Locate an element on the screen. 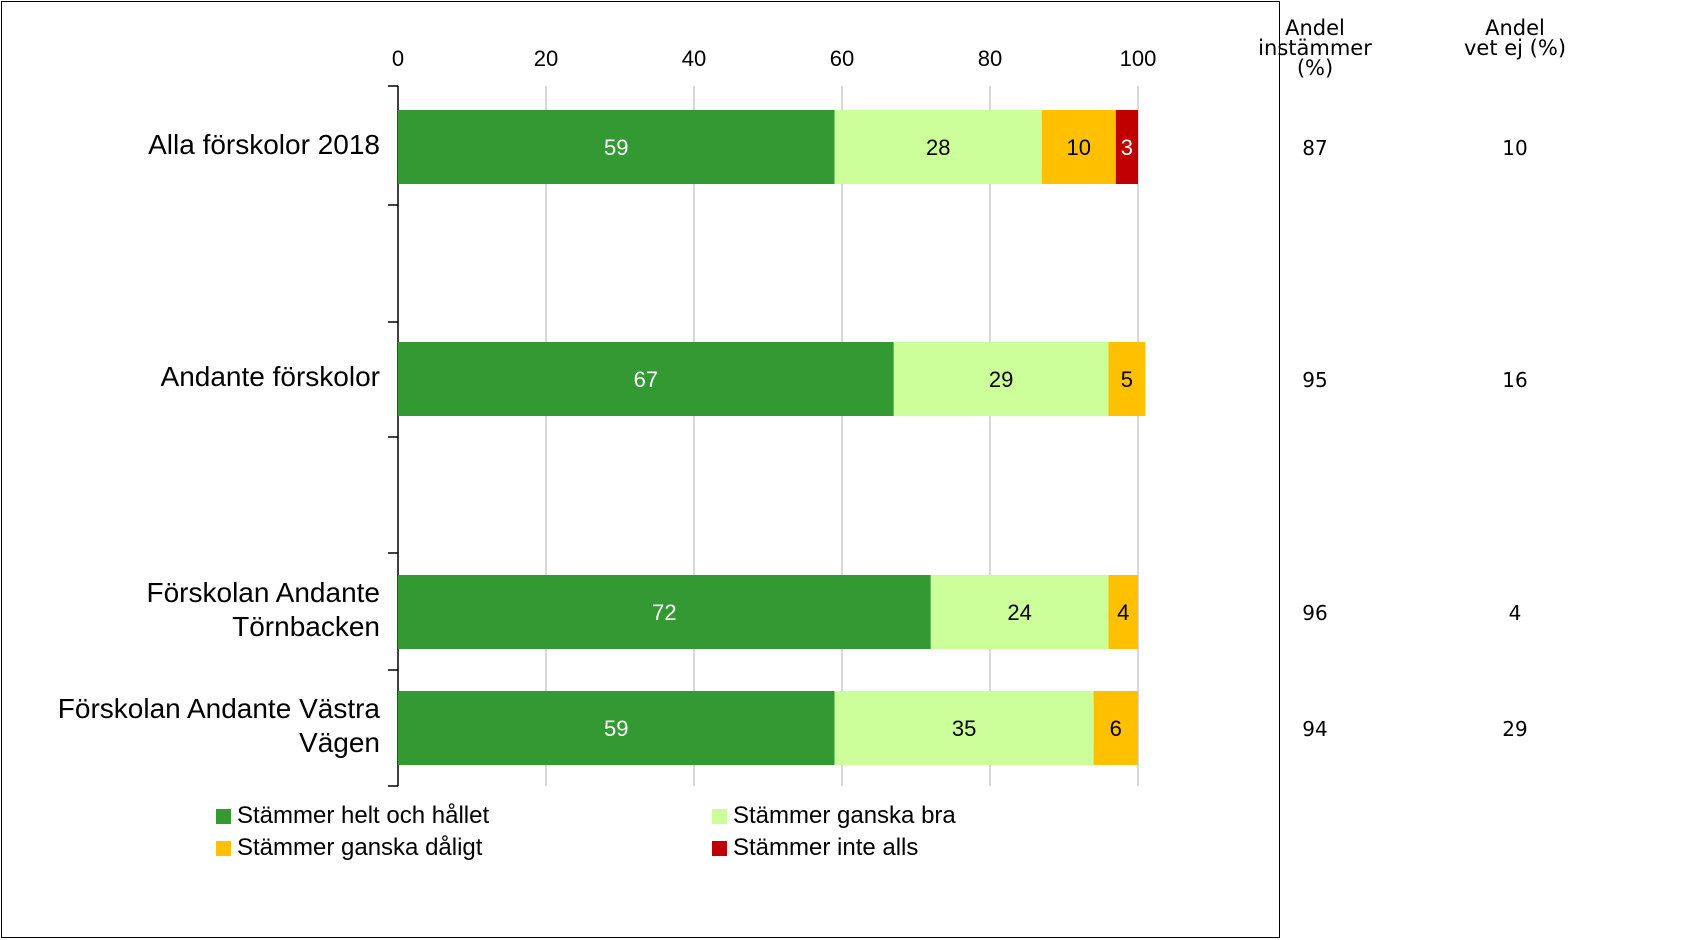  legend-item: Stämmer helt och hållet is located at coordinates (352, 816).